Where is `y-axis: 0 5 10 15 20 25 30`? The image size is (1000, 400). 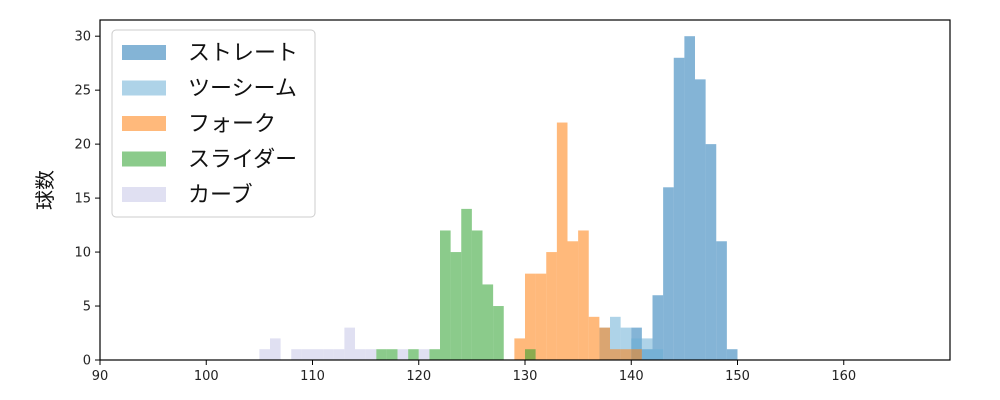
y-axis: 0 5 10 15 20 25 30 is located at coordinates (87, 199).